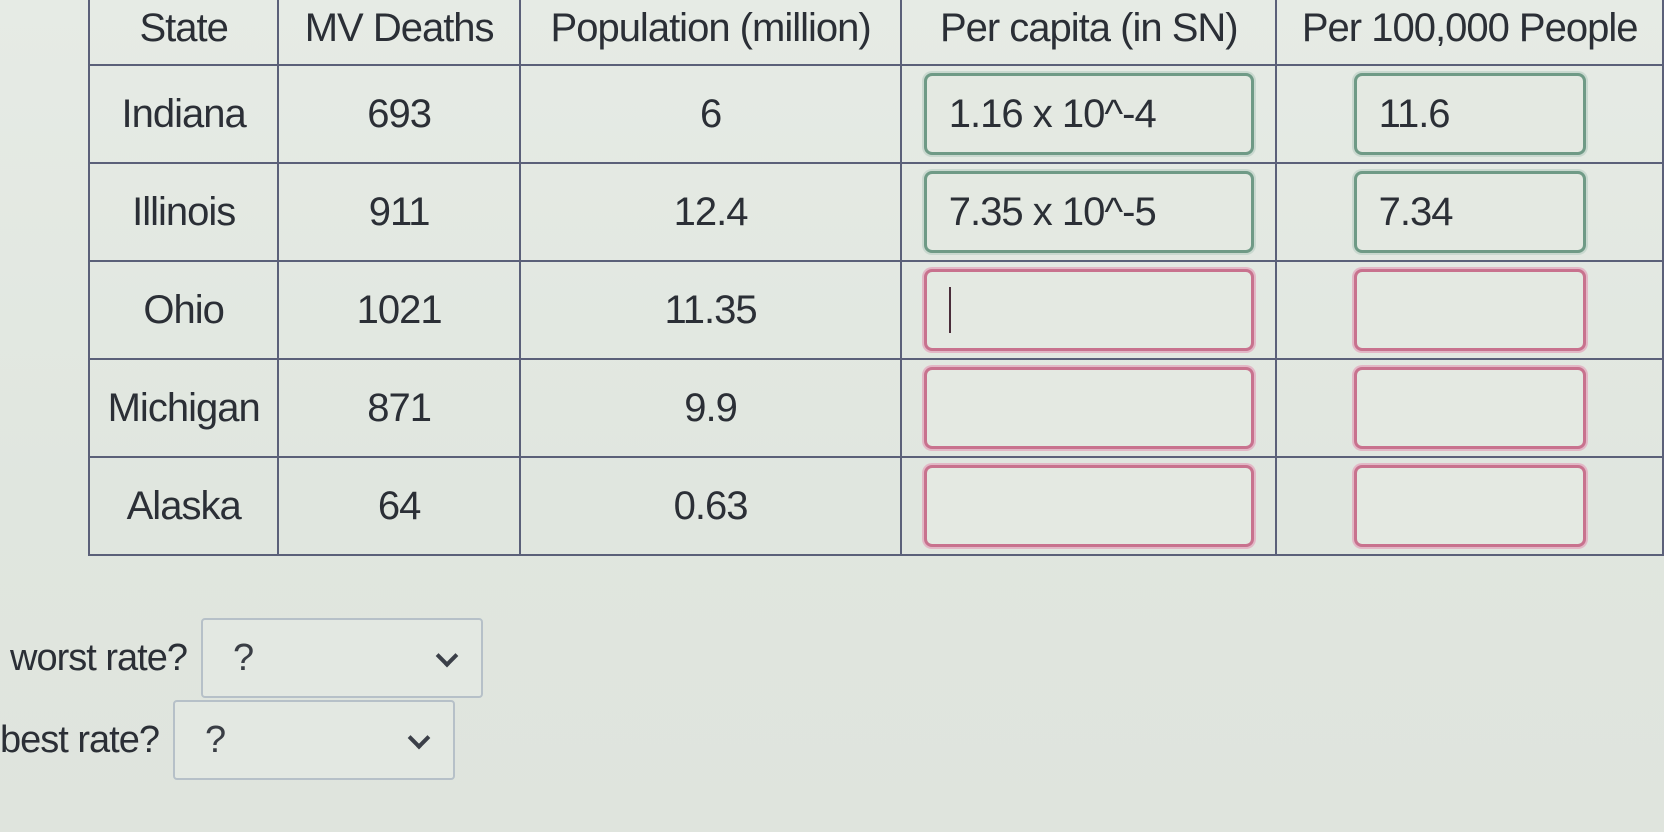 Image resolution: width=1664 pixels, height=832 pixels. Describe the element at coordinates (183, 33) in the screenshot. I see `header-state: State` at that location.